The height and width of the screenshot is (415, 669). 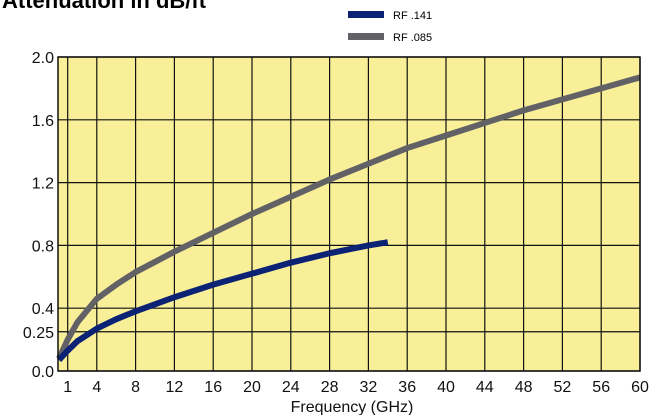 What do you see at coordinates (38, 215) in the screenshot?
I see `y-axis-ticks: 0.0 0.25 0.4 0.8 1.2 1.6 2.0` at bounding box center [38, 215].